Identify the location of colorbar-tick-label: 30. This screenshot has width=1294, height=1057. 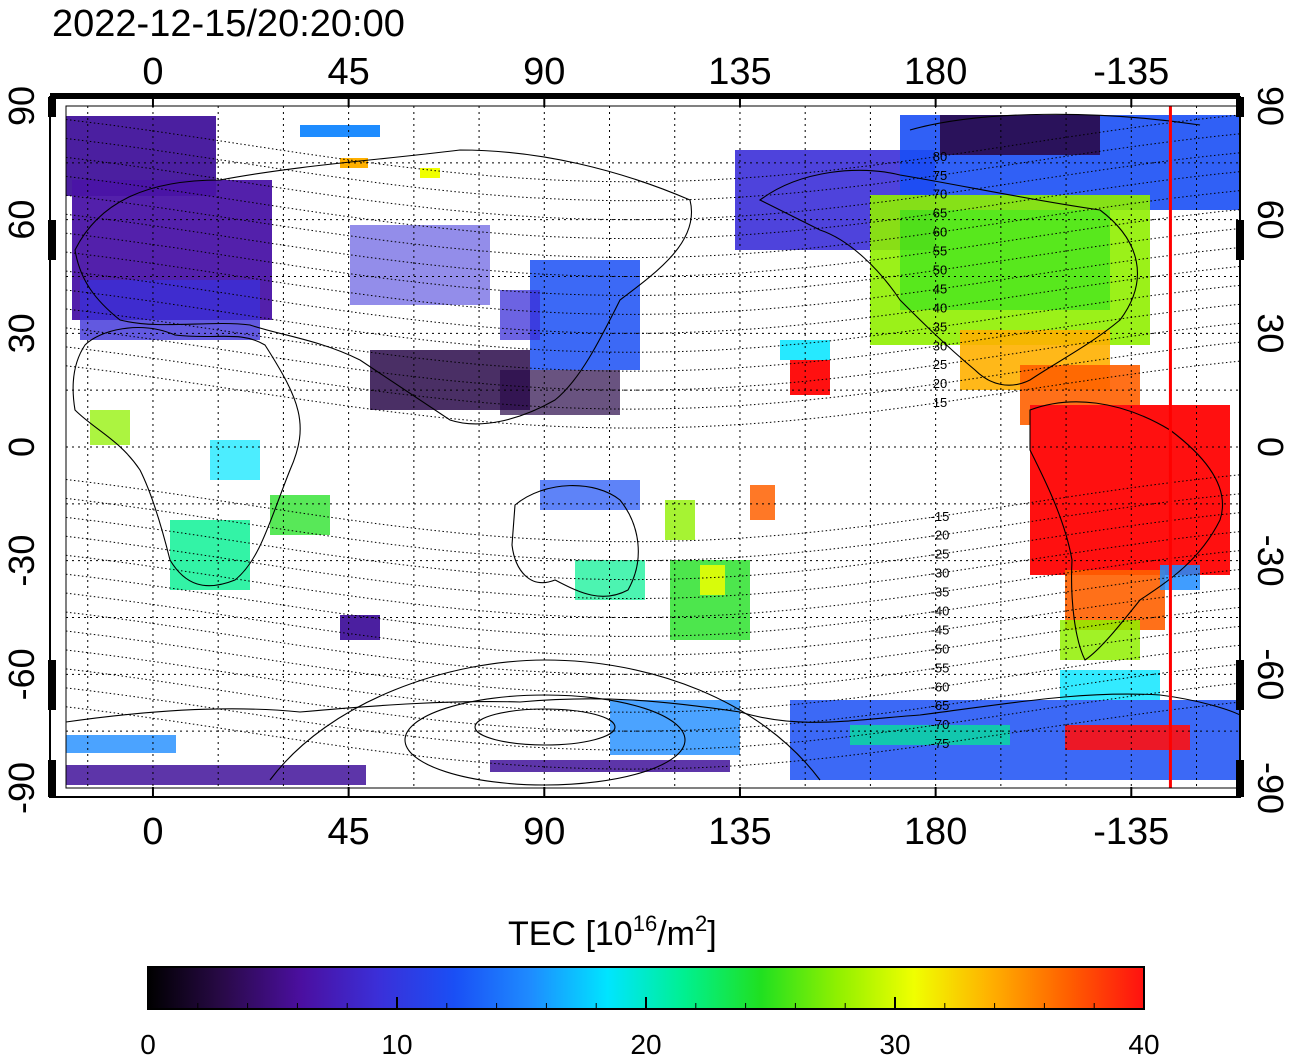
(894, 1043).